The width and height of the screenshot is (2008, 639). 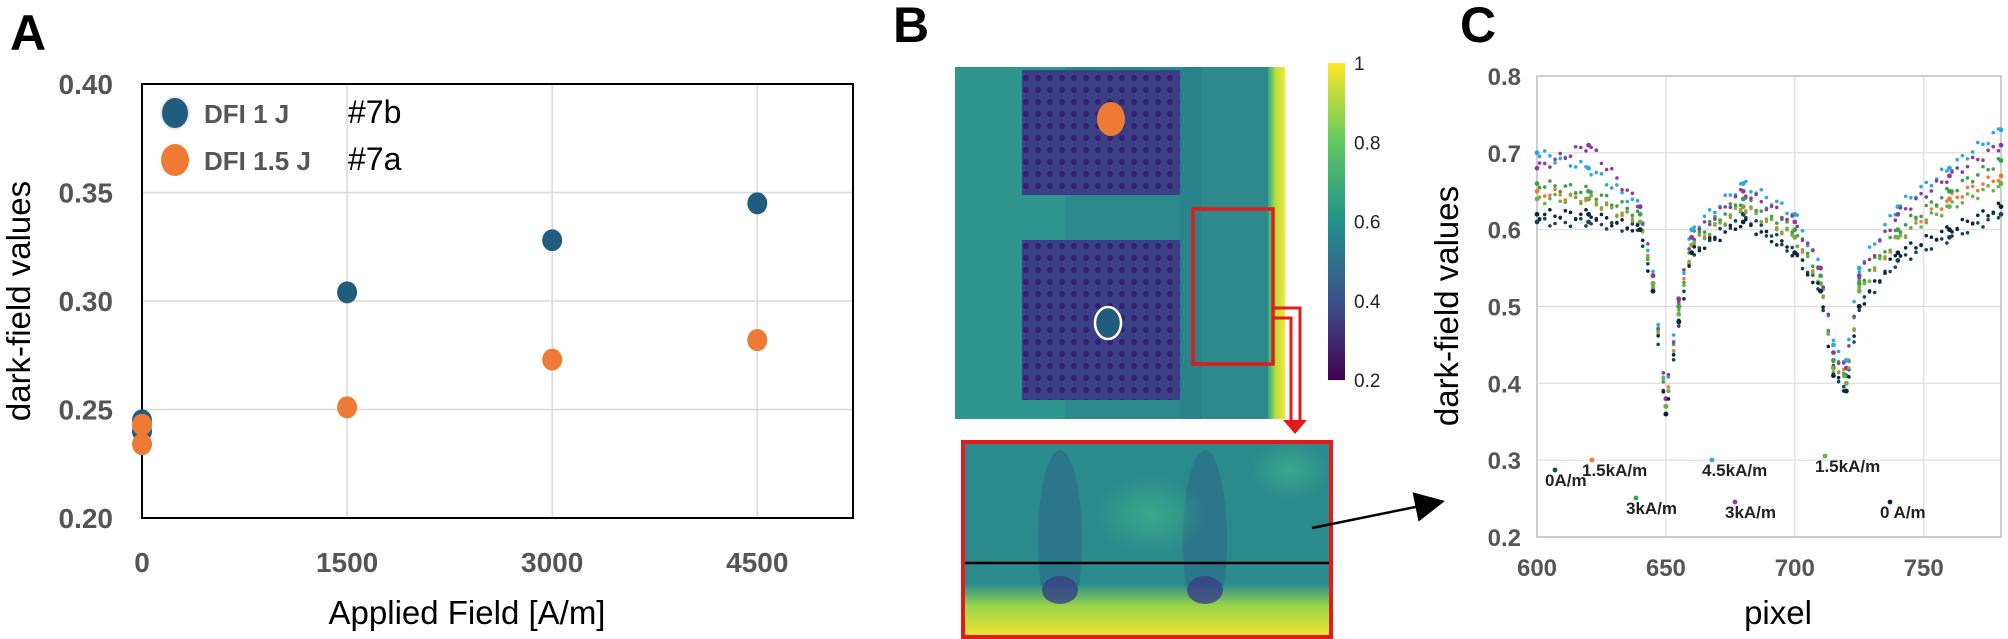 I want to click on panel-c-points, so click(x=1769, y=272).